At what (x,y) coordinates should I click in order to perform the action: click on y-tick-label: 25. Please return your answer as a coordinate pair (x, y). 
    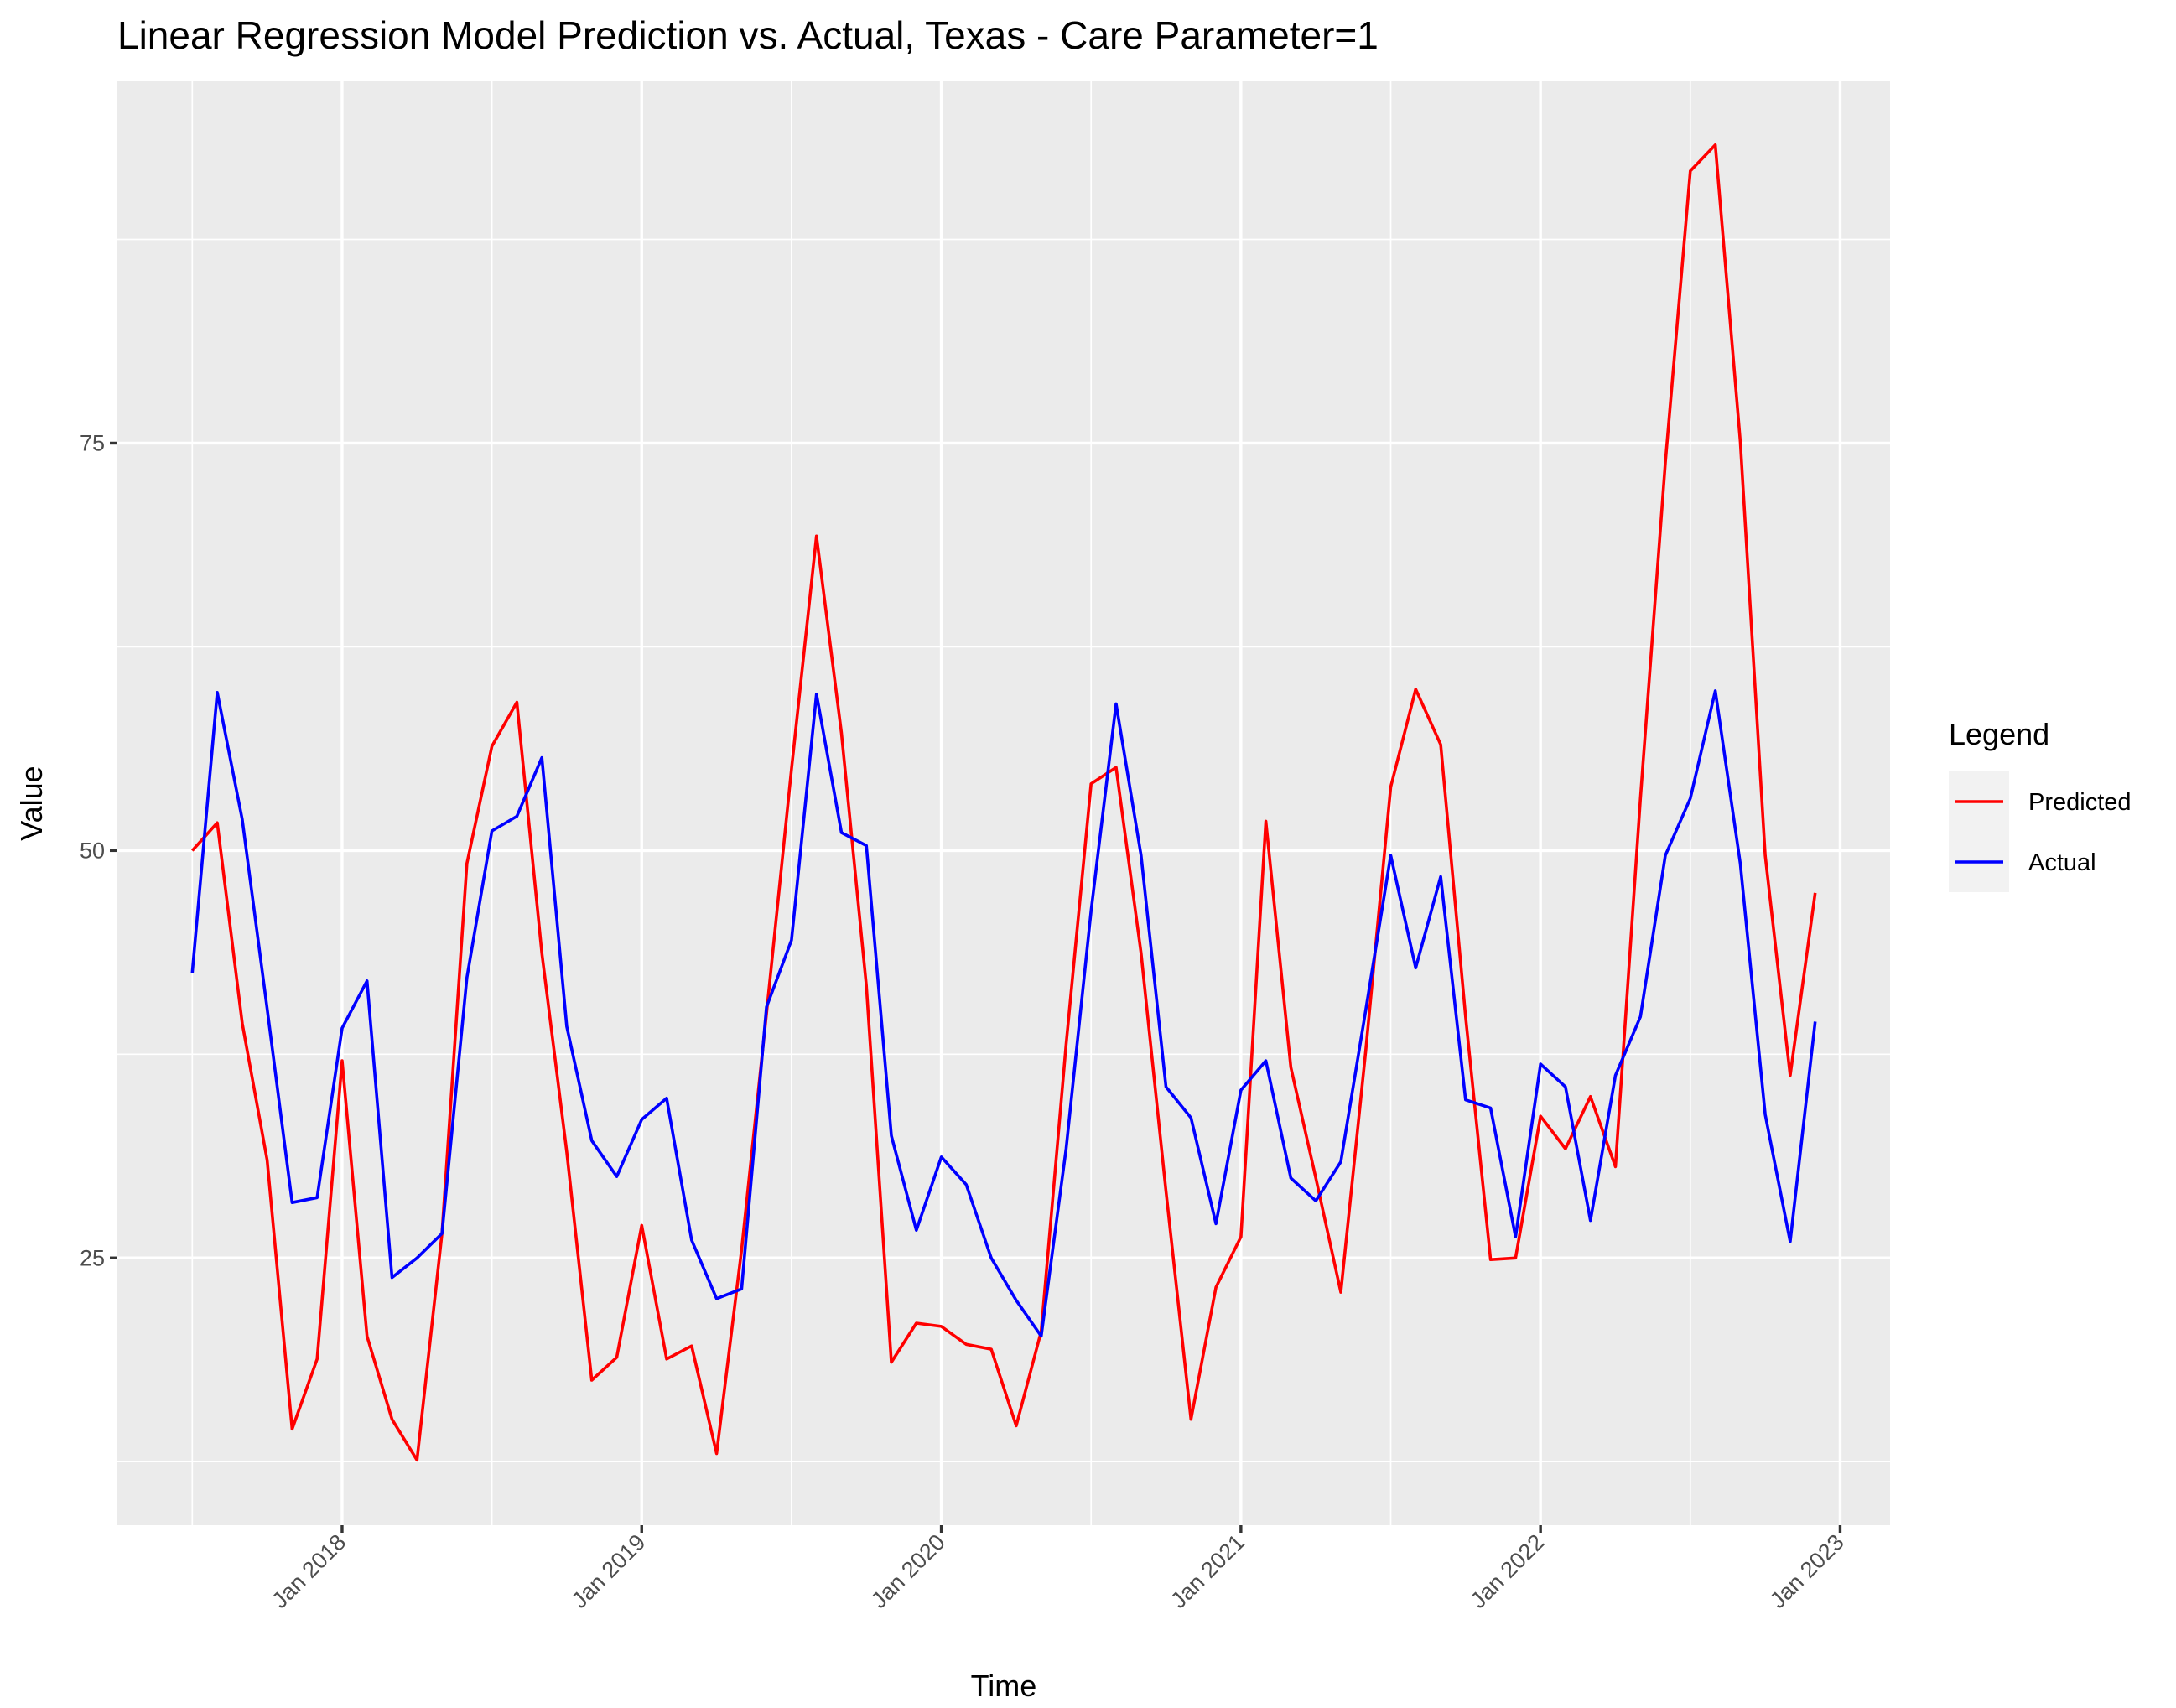
    Looking at the image, I should click on (92, 1257).